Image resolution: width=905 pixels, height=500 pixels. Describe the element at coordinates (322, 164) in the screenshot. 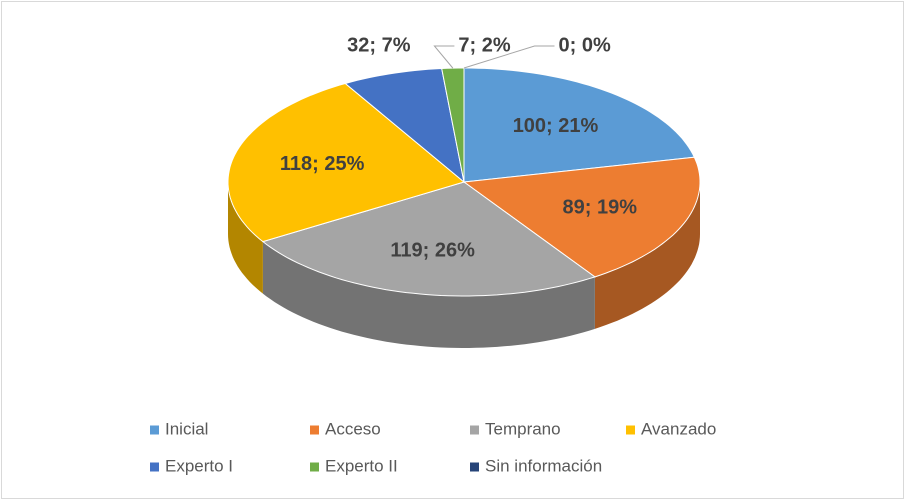

I see `data-label: 118; 25%` at that location.